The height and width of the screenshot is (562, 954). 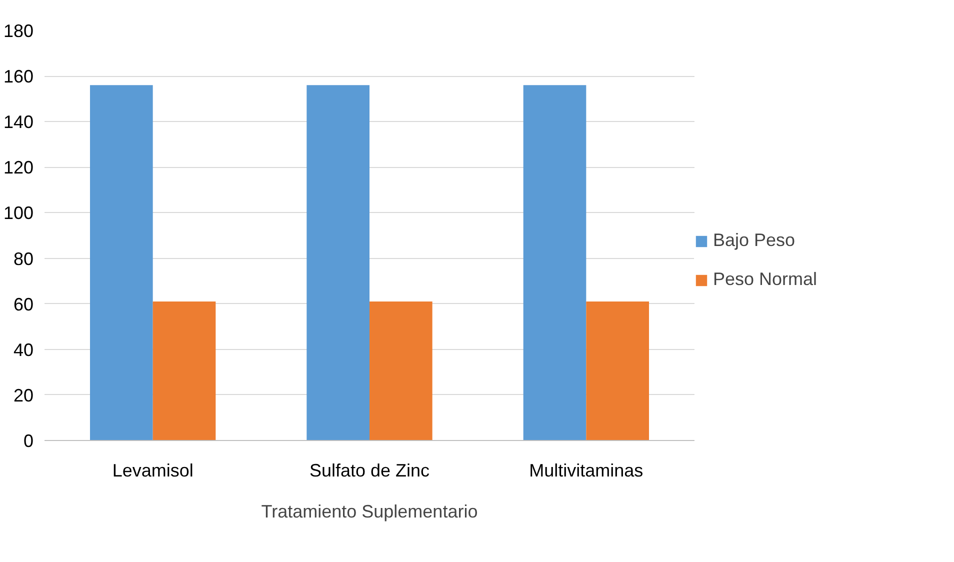 I want to click on y-tick-label: 0, so click(x=28, y=441).